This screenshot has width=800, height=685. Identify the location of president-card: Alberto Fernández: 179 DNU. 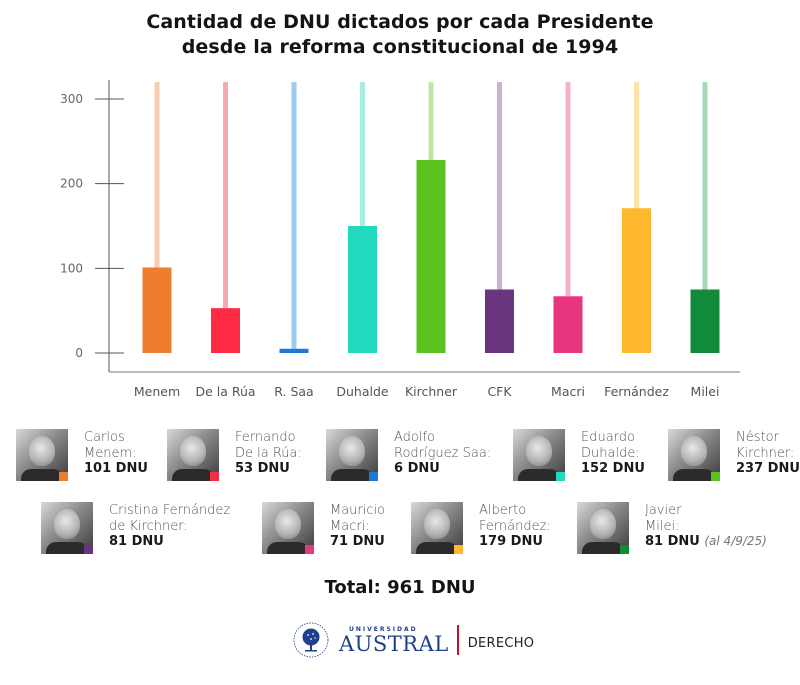
(481, 528).